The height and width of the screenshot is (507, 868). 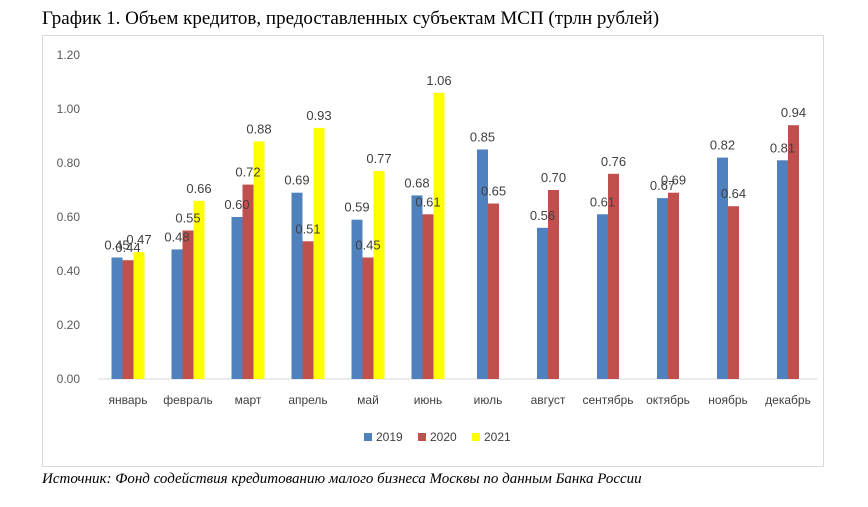 I want to click on y-tick-label: 0.40, so click(x=69, y=271).